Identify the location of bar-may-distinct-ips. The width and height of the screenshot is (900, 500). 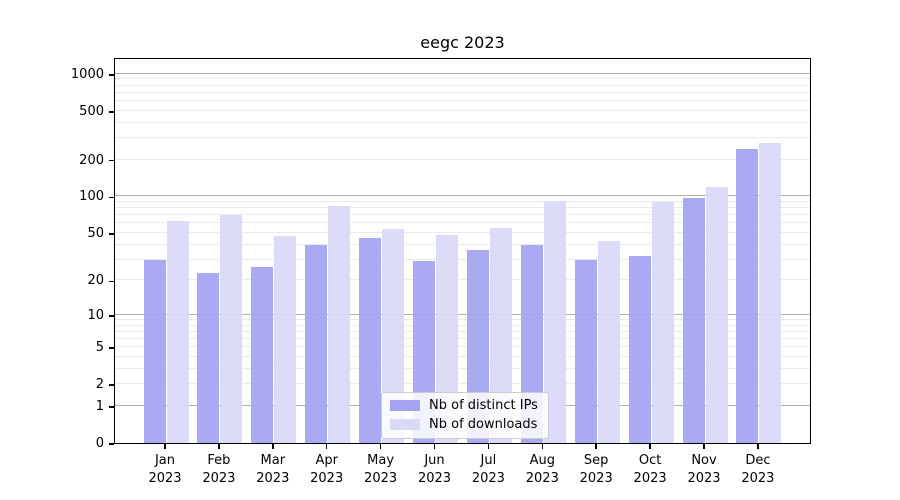
(370, 340).